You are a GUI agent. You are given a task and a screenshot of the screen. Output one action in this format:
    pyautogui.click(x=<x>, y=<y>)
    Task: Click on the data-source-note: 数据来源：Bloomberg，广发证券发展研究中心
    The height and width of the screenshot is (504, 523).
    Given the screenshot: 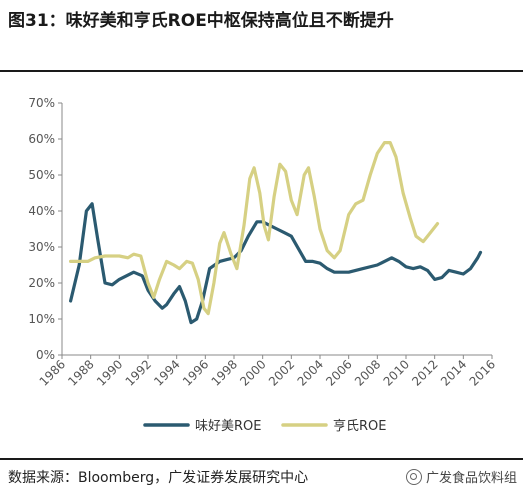 What is the action you would take?
    pyautogui.click(x=158, y=478)
    